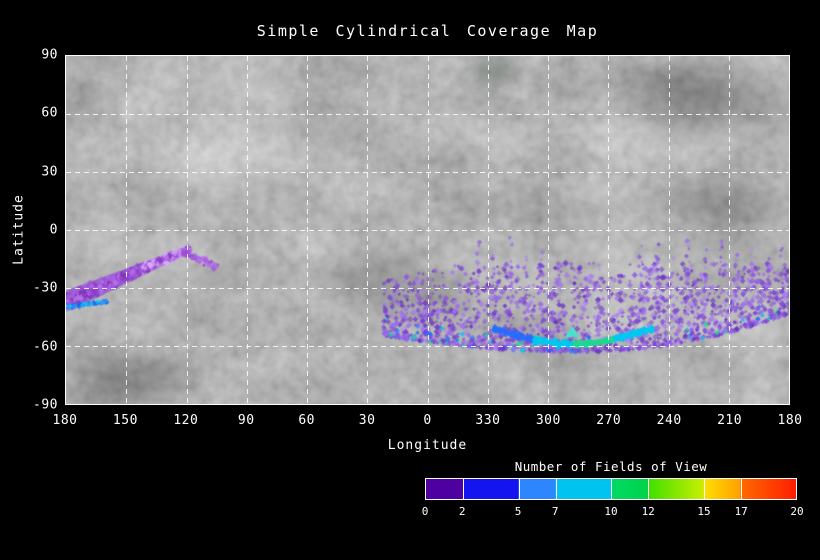 This screenshot has height=560, width=820. What do you see at coordinates (462, 511) in the screenshot?
I see `colorbar-tick-label: 2` at bounding box center [462, 511].